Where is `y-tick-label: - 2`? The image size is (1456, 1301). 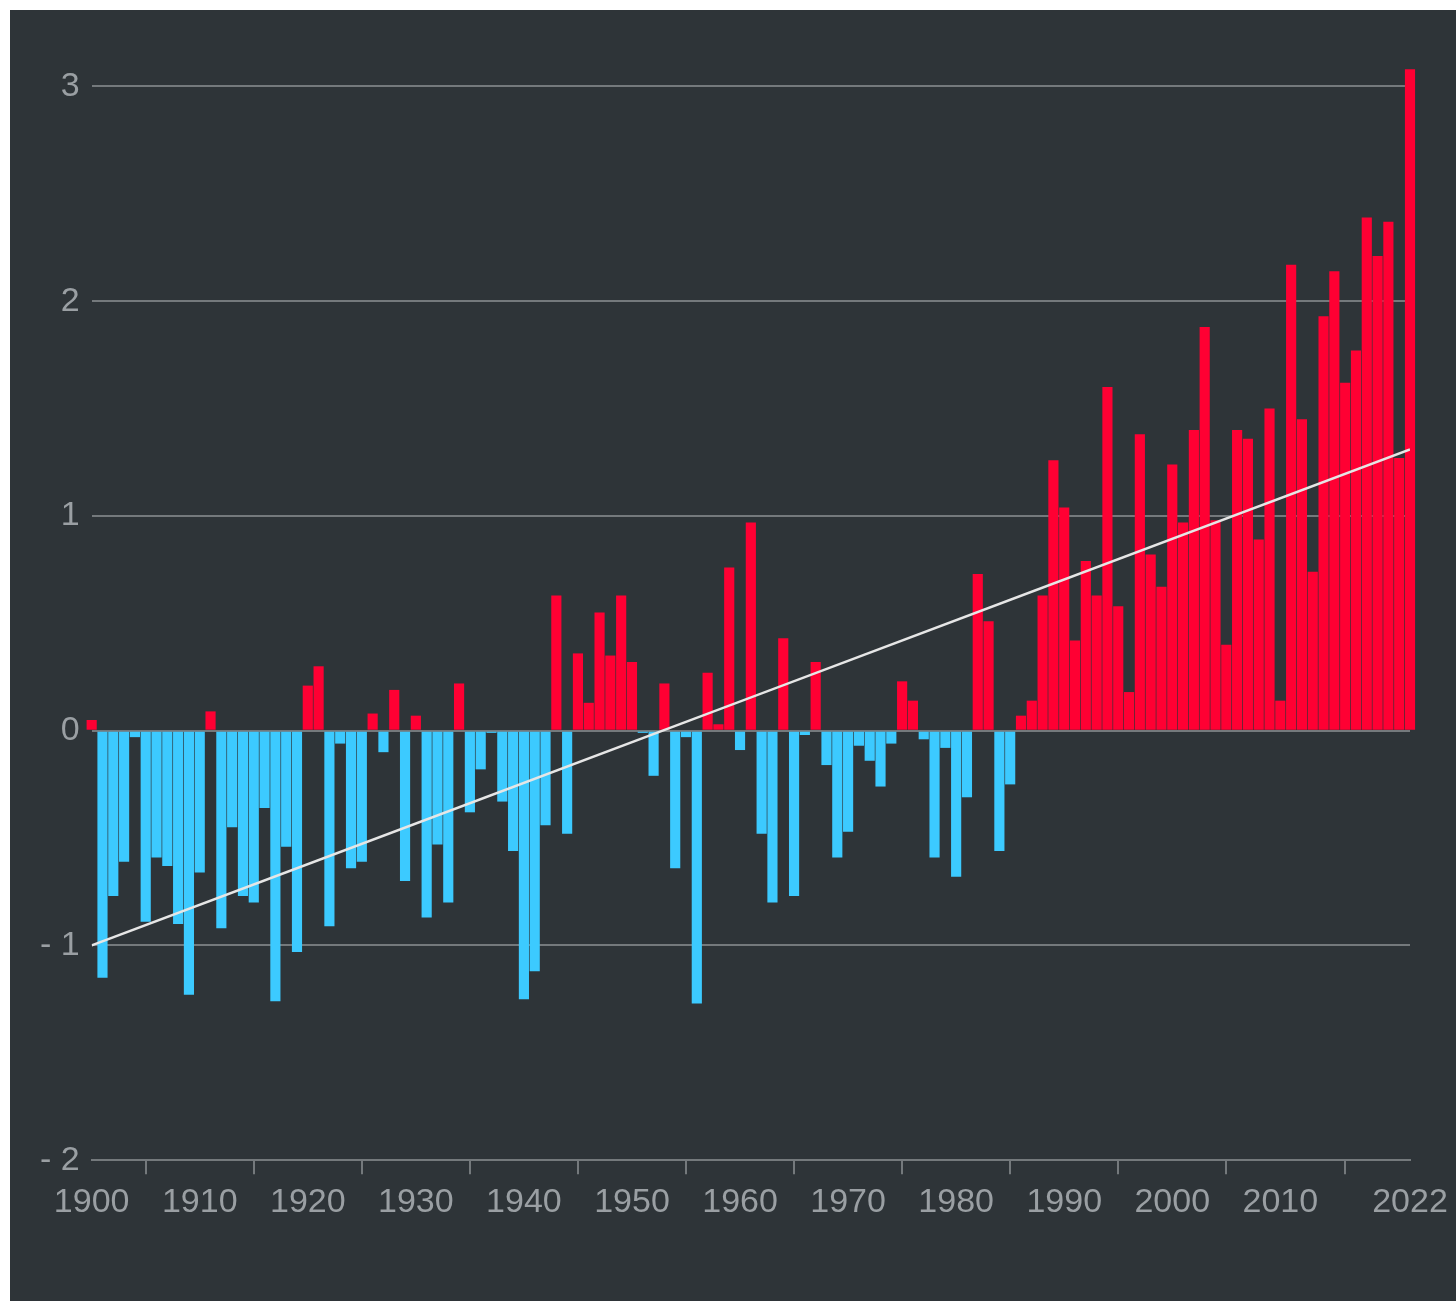
y-tick-label: - 2 is located at coordinates (59, 1157).